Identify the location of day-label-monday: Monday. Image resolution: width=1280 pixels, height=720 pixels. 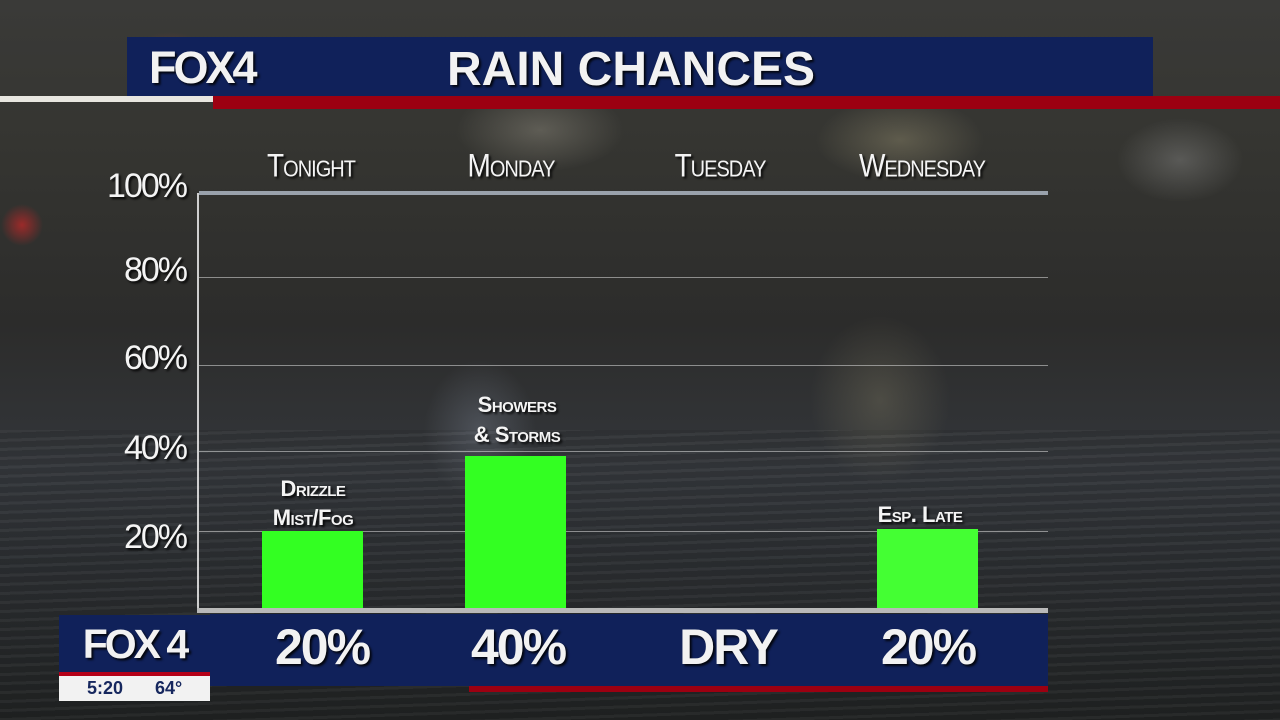
(511, 165).